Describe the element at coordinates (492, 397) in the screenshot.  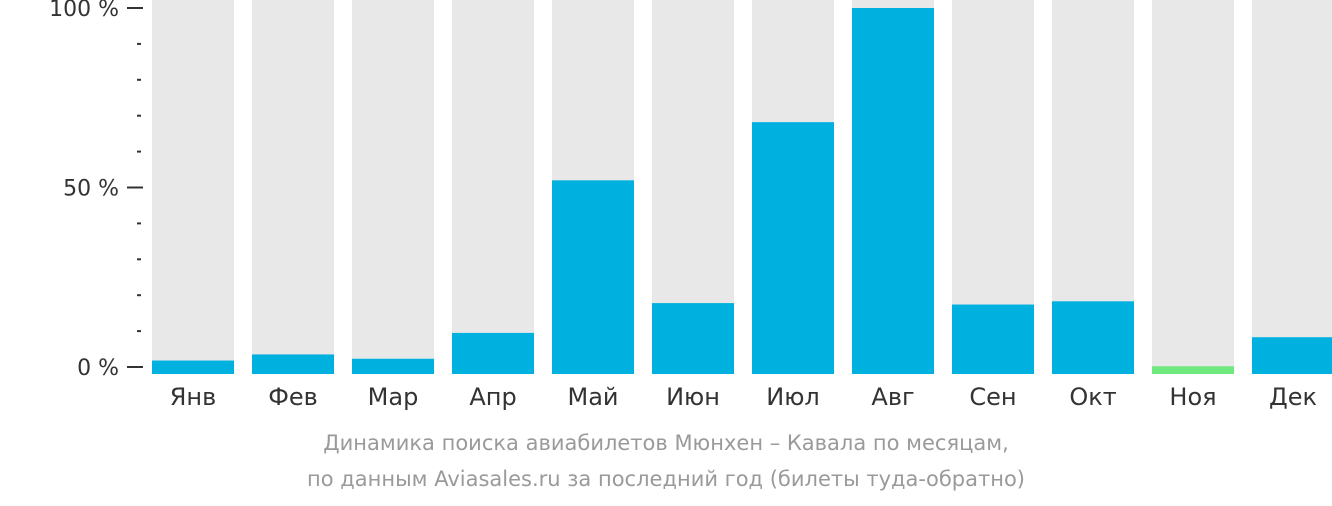
I see `x-tick-label-4: Апр` at that location.